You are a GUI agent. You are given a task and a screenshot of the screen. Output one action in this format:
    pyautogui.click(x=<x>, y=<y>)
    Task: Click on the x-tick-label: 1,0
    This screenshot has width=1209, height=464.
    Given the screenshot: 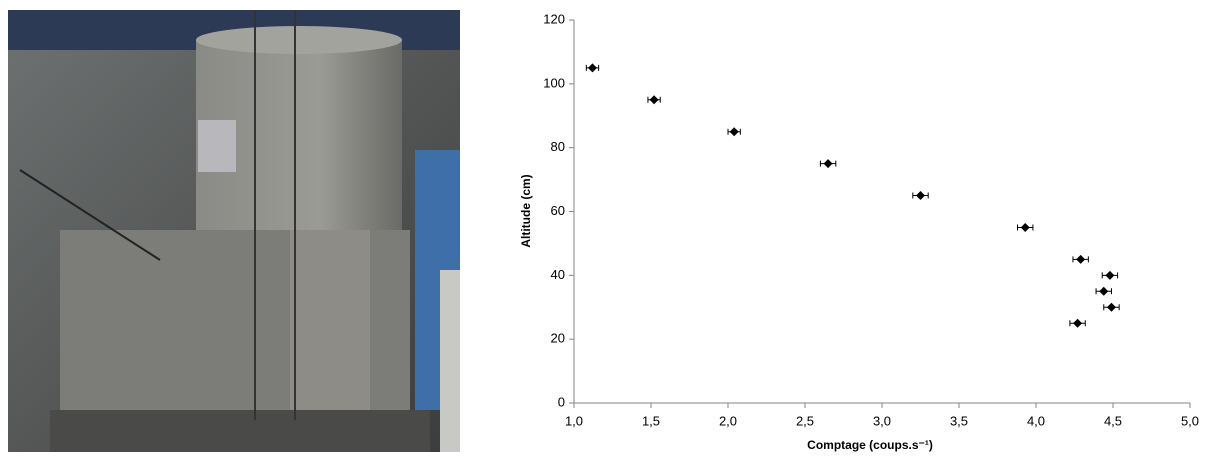 What is the action you would take?
    pyautogui.click(x=574, y=420)
    